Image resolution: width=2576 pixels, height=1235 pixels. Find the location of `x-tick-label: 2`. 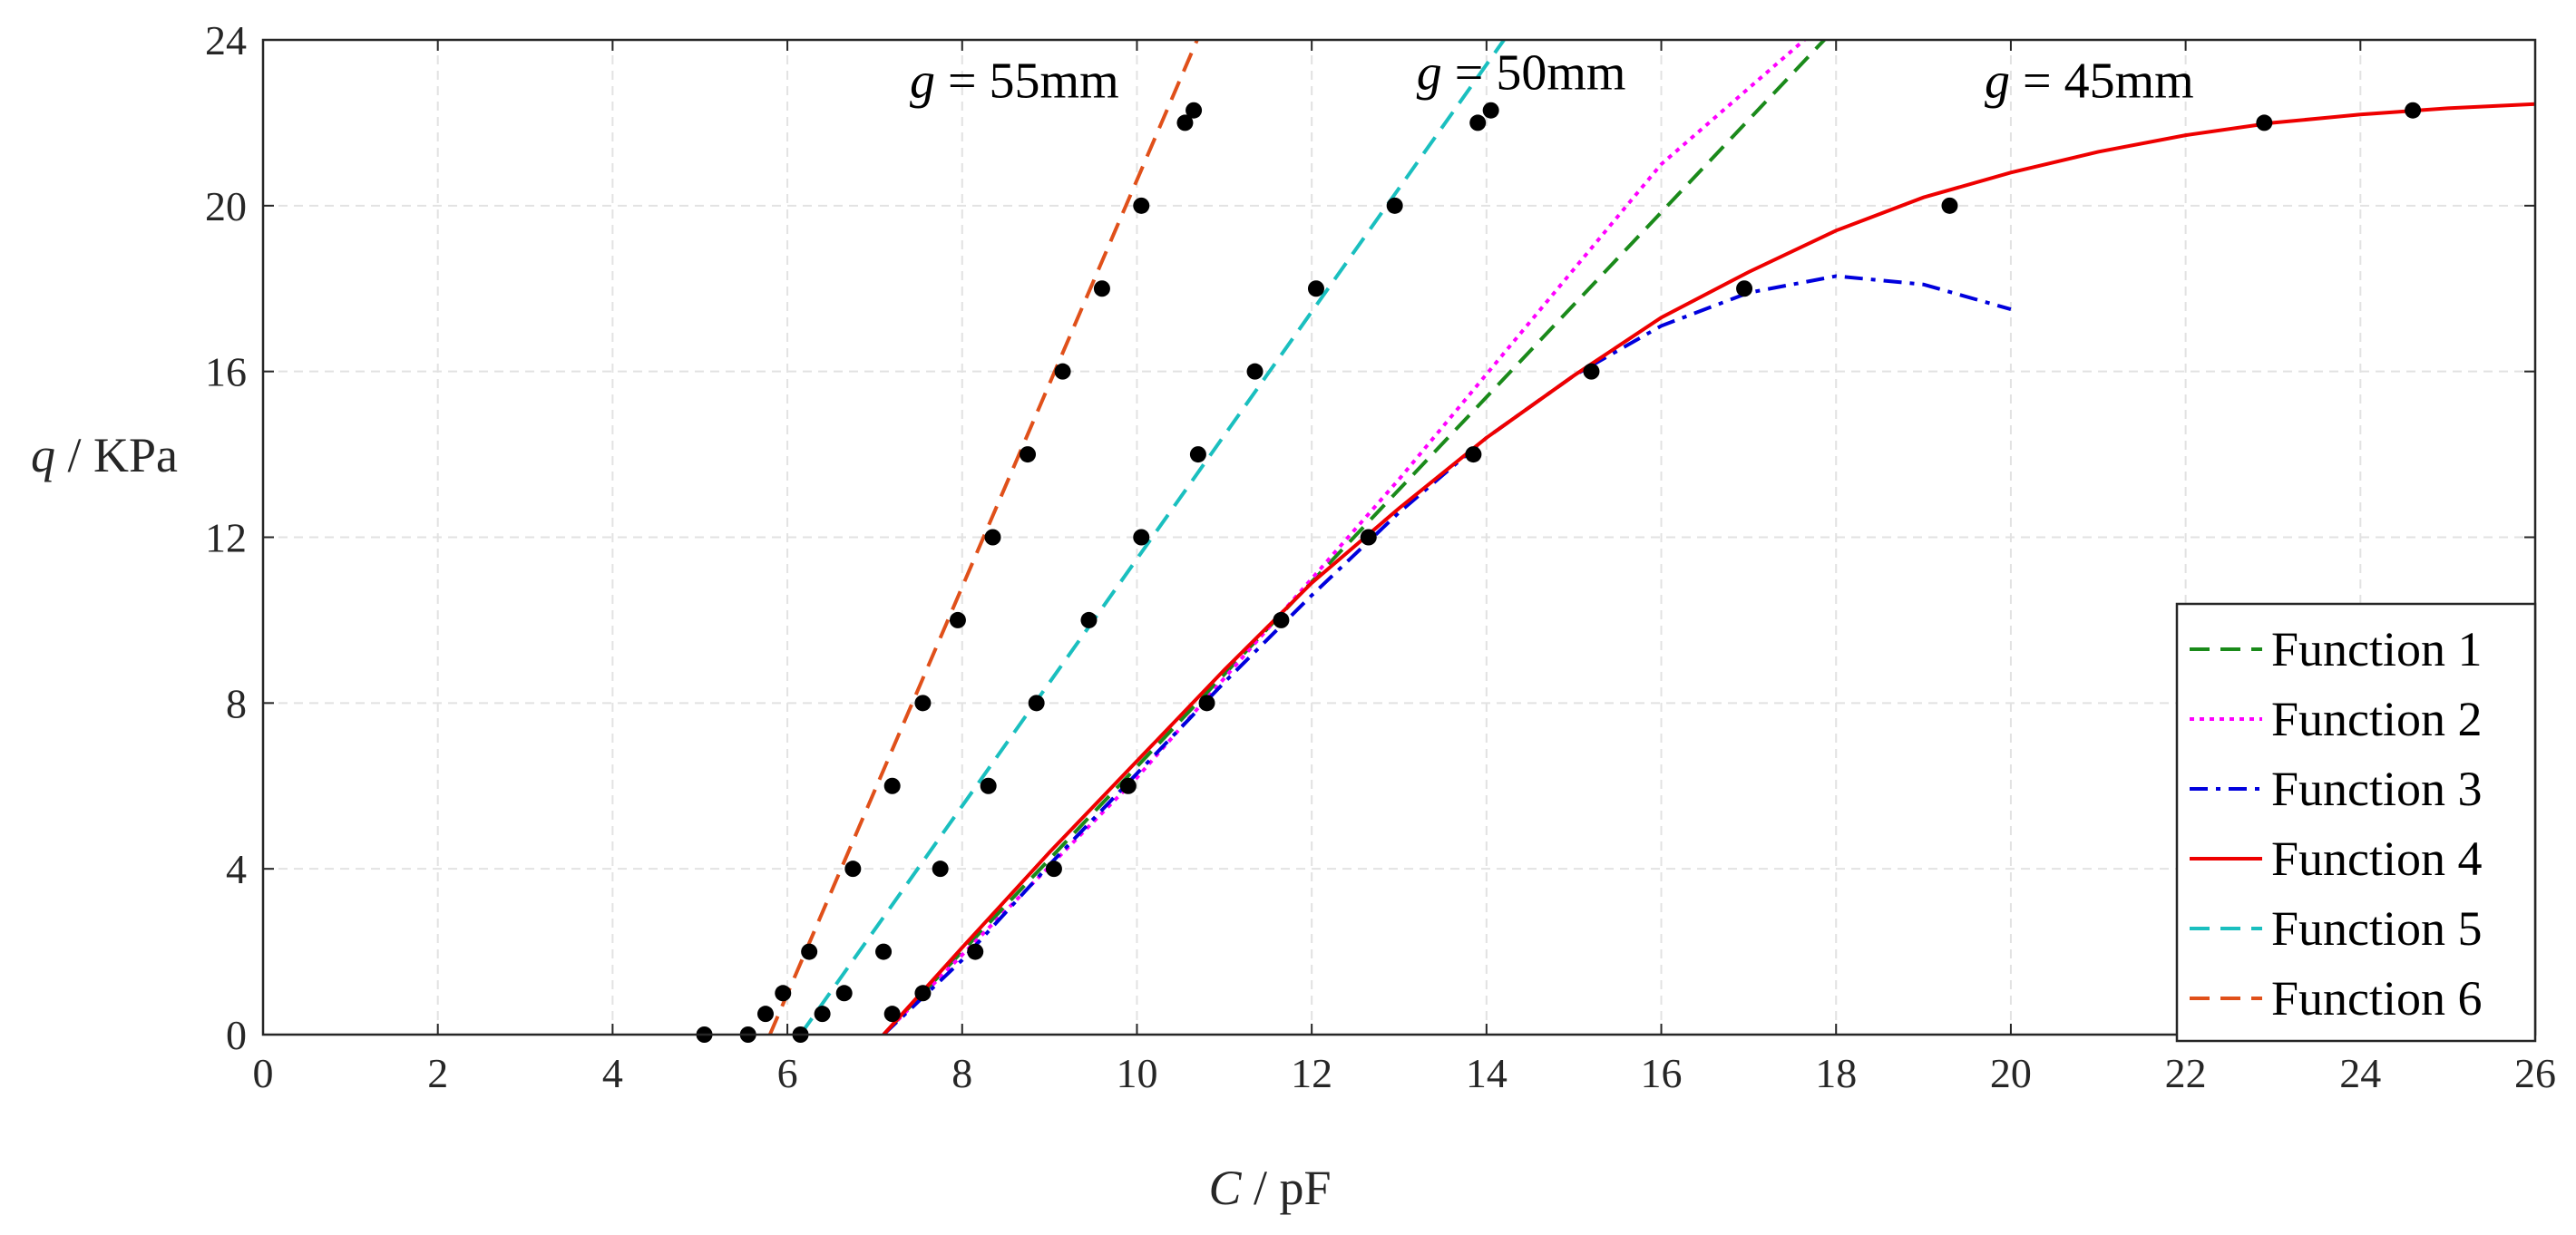

x-tick-label: 2 is located at coordinates (437, 1073).